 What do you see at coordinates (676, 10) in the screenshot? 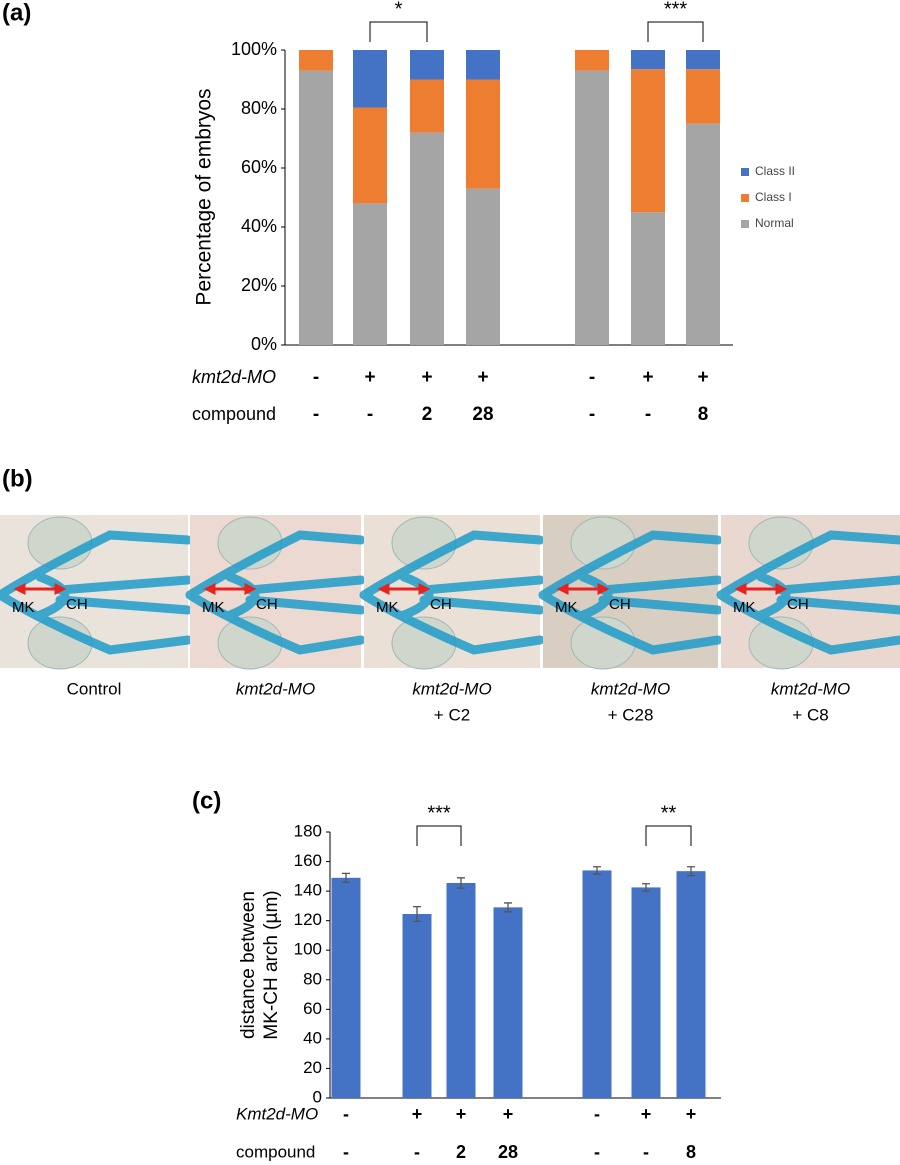
I see `significance-label: ***` at bounding box center [676, 10].